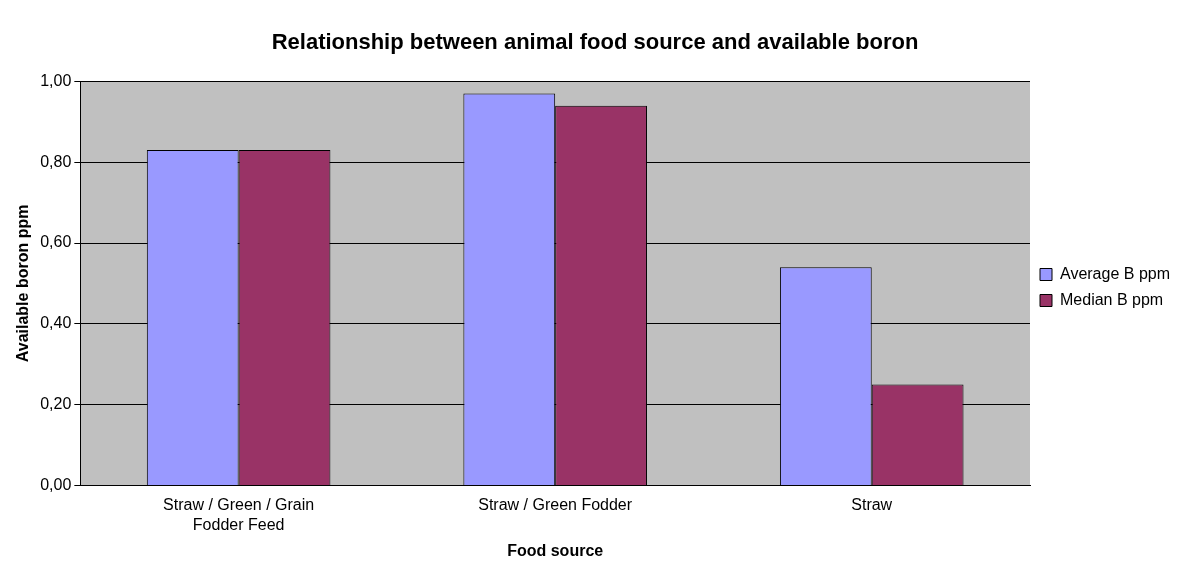 The image size is (1190, 570). I want to click on y-tick-label: 0,00, so click(56, 484).